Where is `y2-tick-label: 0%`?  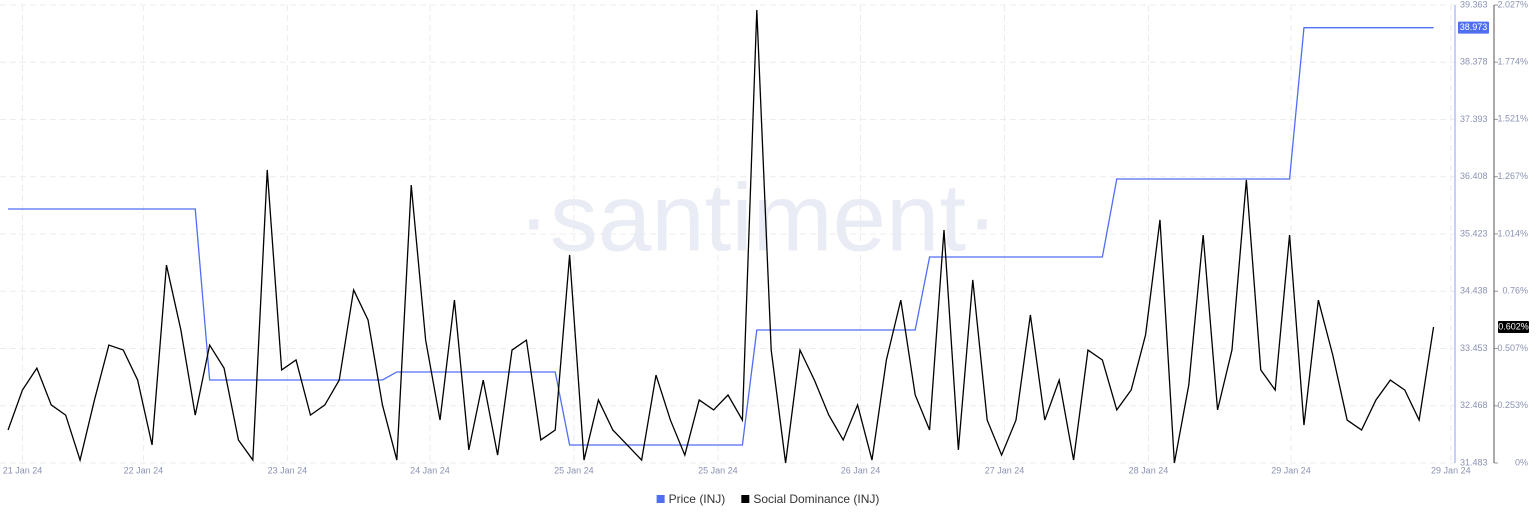 y2-tick-label: 0% is located at coordinates (1521, 462).